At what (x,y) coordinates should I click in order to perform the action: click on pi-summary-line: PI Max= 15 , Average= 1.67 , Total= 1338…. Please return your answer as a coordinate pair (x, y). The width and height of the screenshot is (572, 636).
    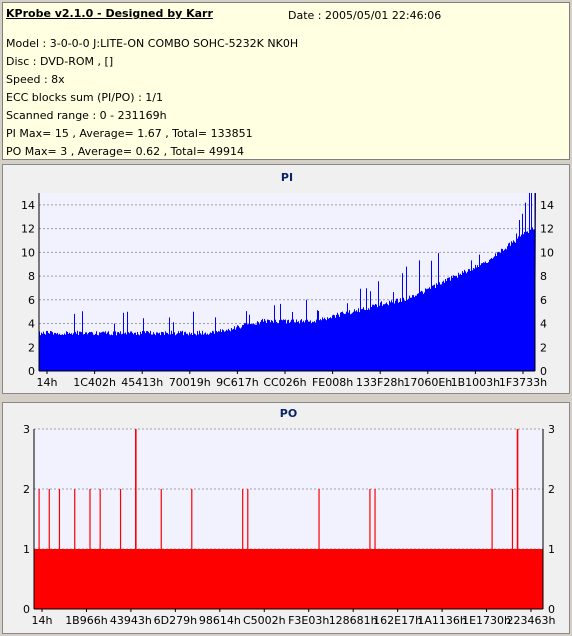
    Looking at the image, I should click on (129, 133).